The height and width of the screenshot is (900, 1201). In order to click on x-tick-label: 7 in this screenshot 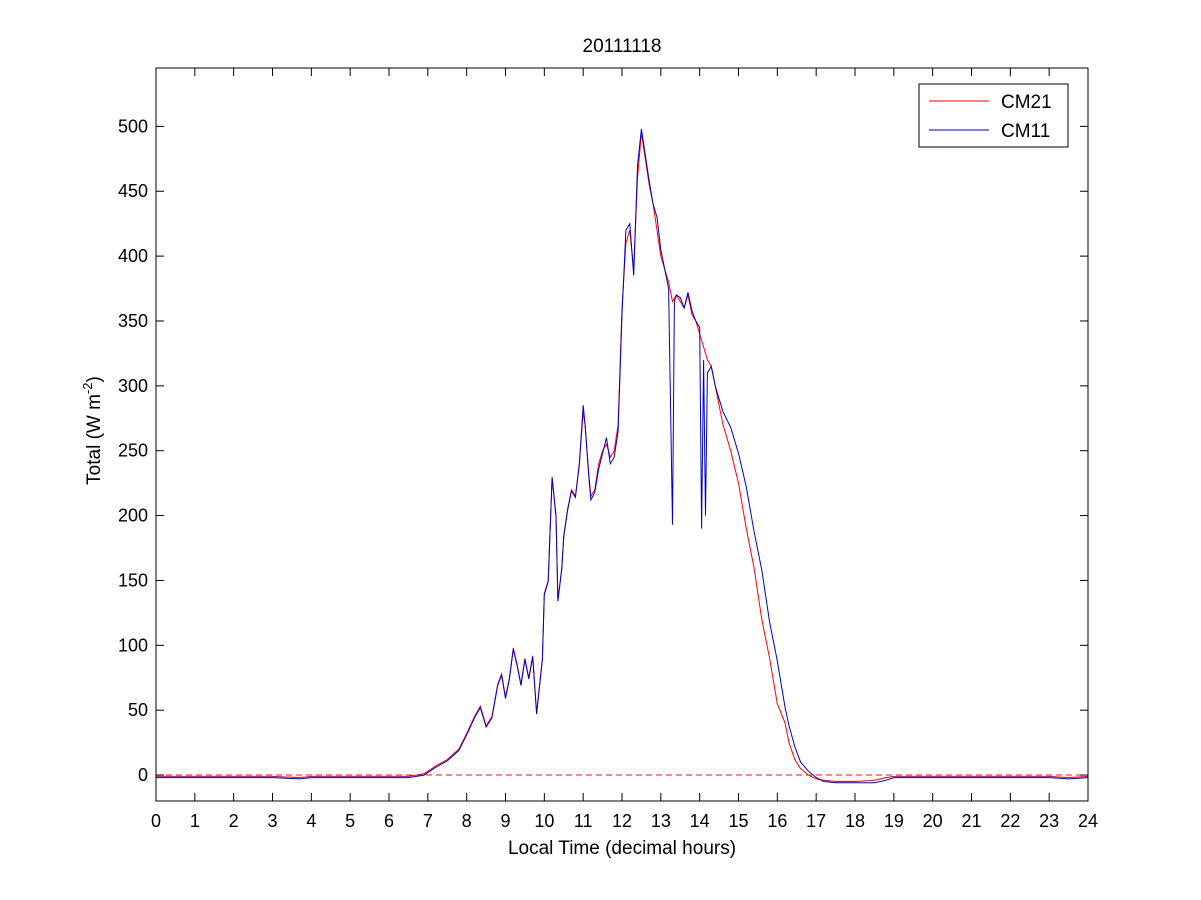, I will do `click(428, 821)`.